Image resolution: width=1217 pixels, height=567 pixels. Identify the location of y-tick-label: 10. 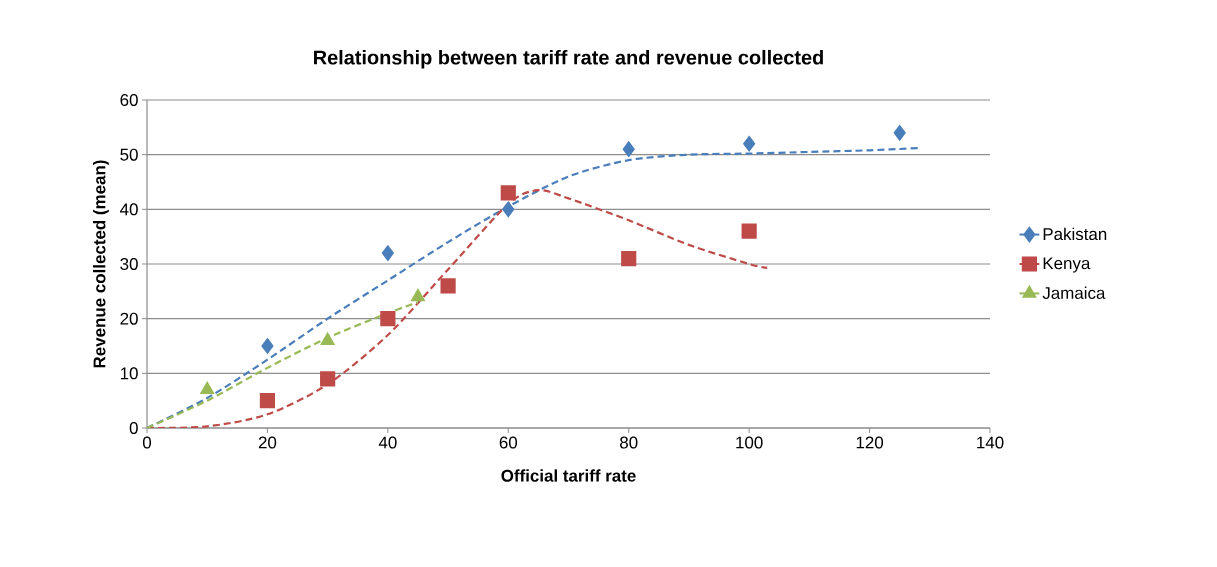
(129, 373).